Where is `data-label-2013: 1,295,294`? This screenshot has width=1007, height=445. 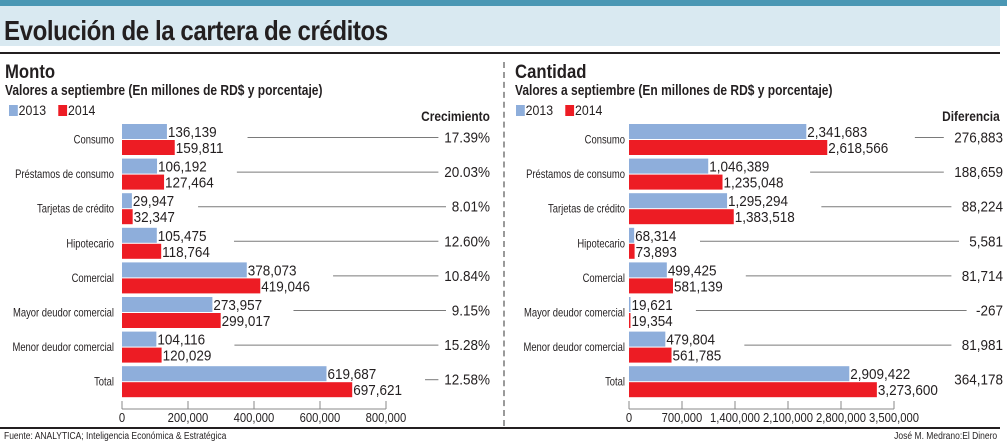 data-label-2013: 1,295,294 is located at coordinates (758, 202).